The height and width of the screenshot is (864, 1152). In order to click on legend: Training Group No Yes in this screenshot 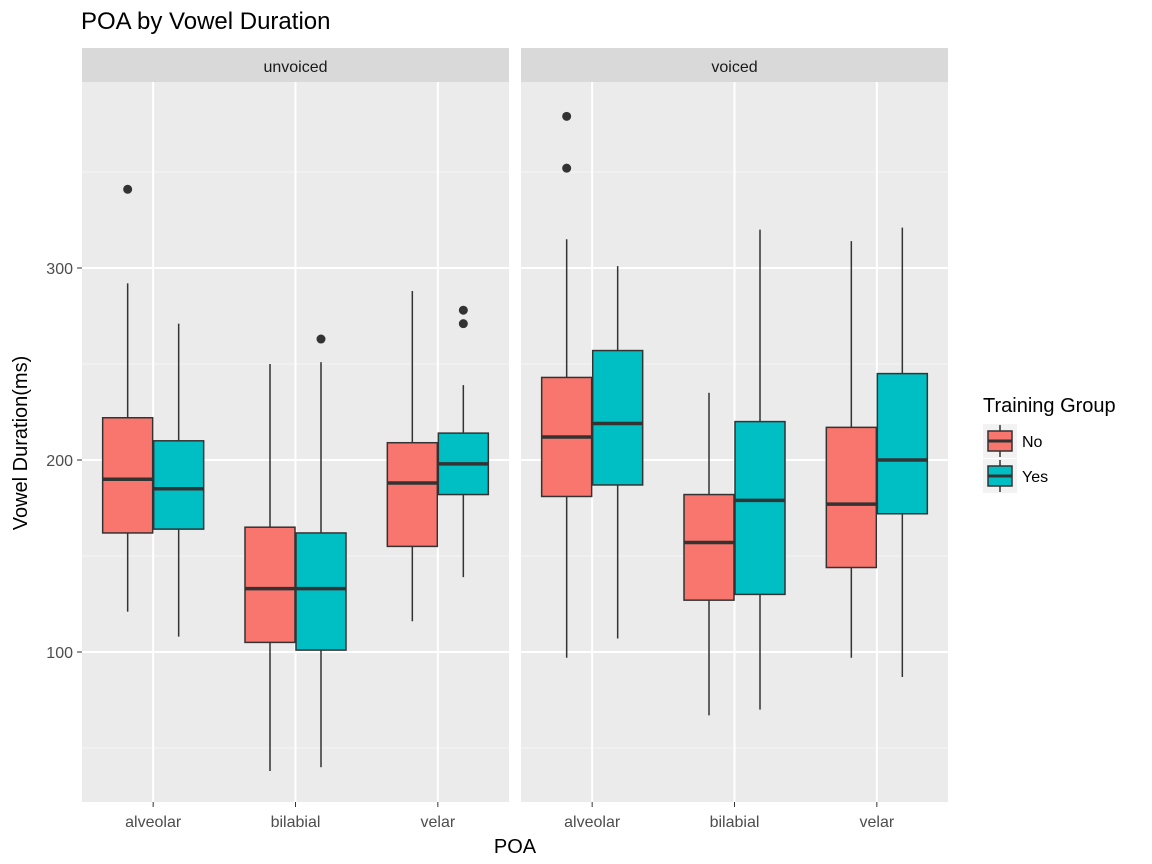, I will do `click(1049, 444)`.